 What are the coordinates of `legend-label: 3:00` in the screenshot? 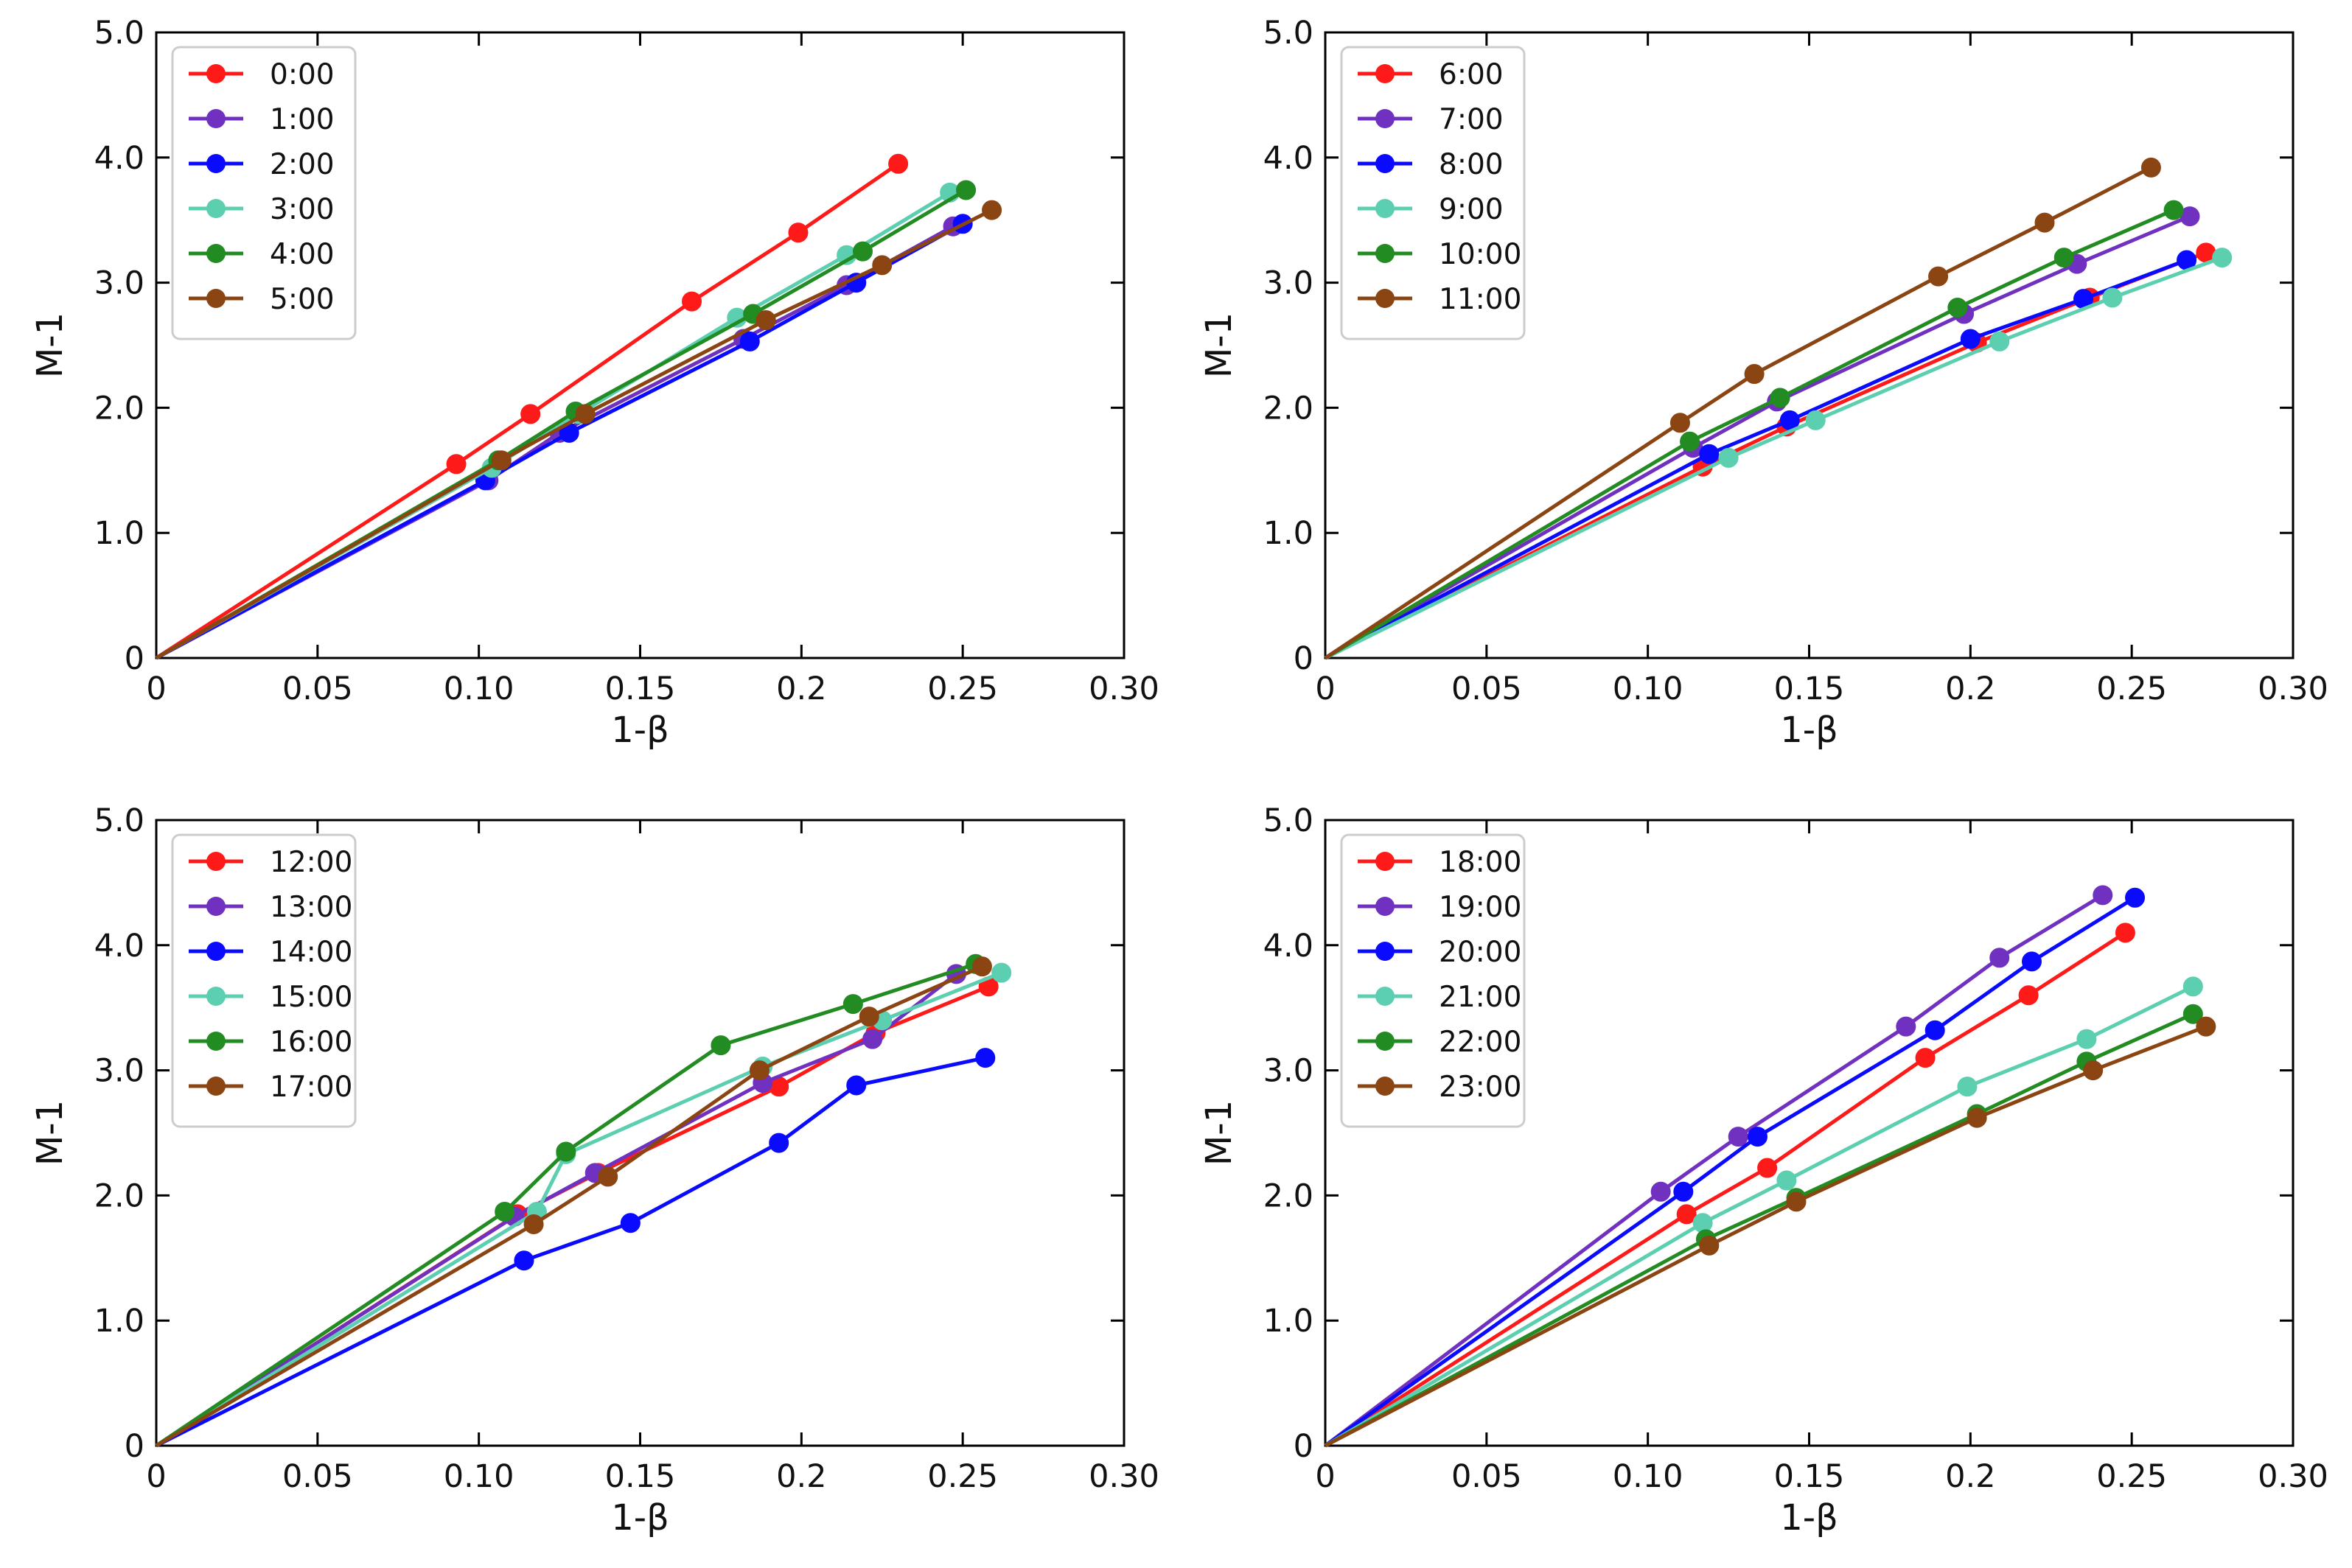 It's located at (302, 210).